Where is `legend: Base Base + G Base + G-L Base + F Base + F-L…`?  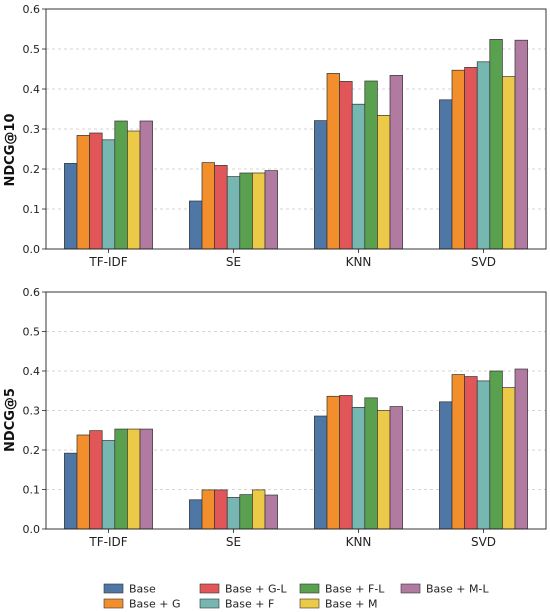
legend: Base Base + G Base + G-L Base + F Base + F-L… is located at coordinates (296, 597).